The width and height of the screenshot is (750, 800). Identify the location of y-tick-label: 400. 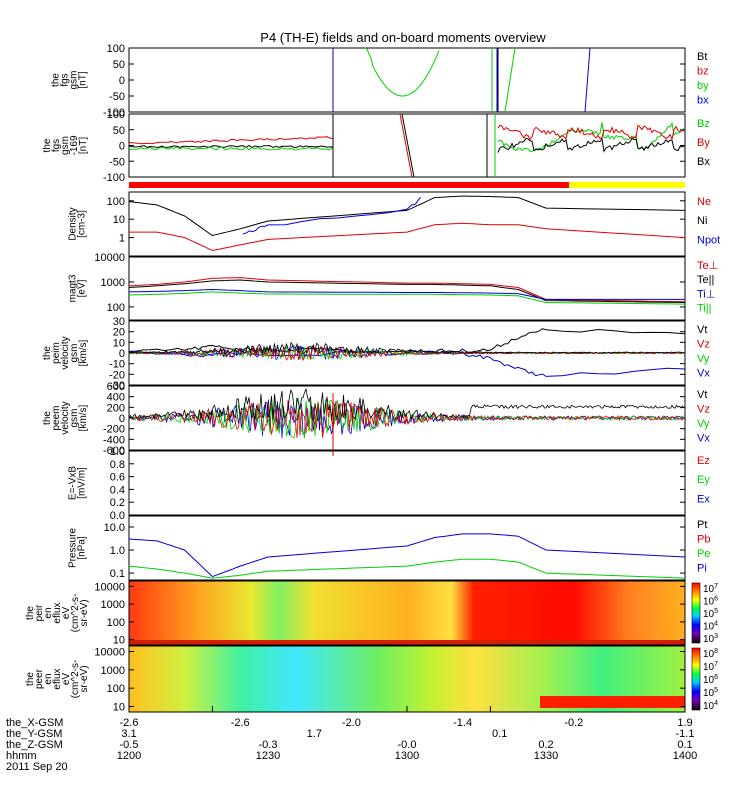
(116, 398).